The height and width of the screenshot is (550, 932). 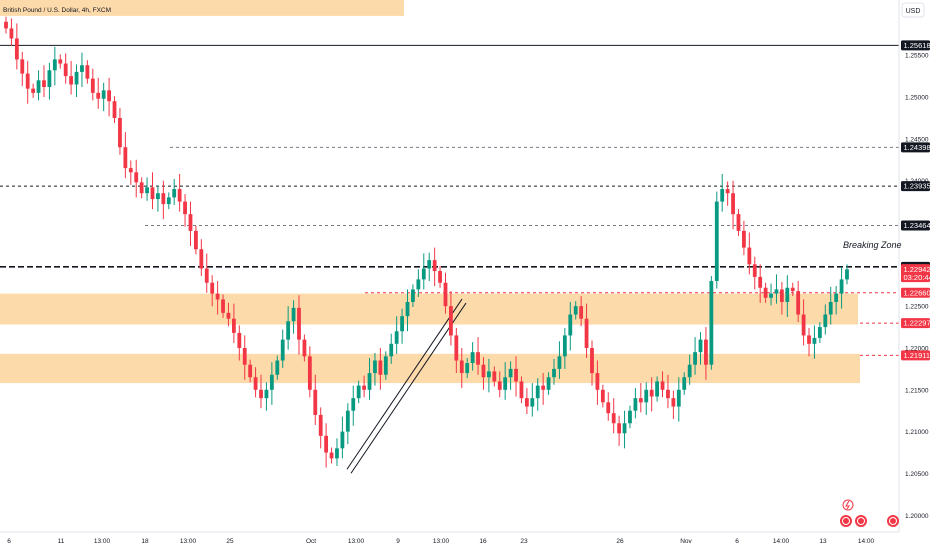 What do you see at coordinates (917, 432) in the screenshot?
I see `price-tick-label: 1.21000` at bounding box center [917, 432].